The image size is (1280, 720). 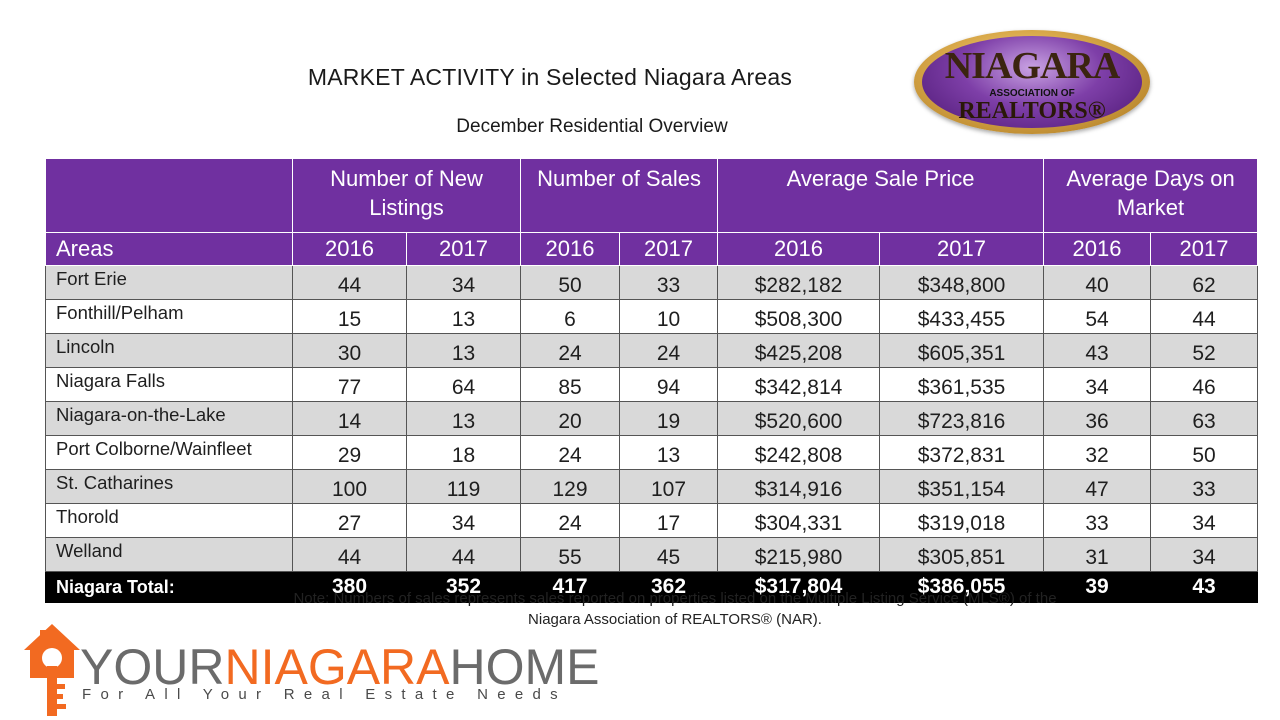 I want to click on table-cell: 6, so click(x=570, y=316).